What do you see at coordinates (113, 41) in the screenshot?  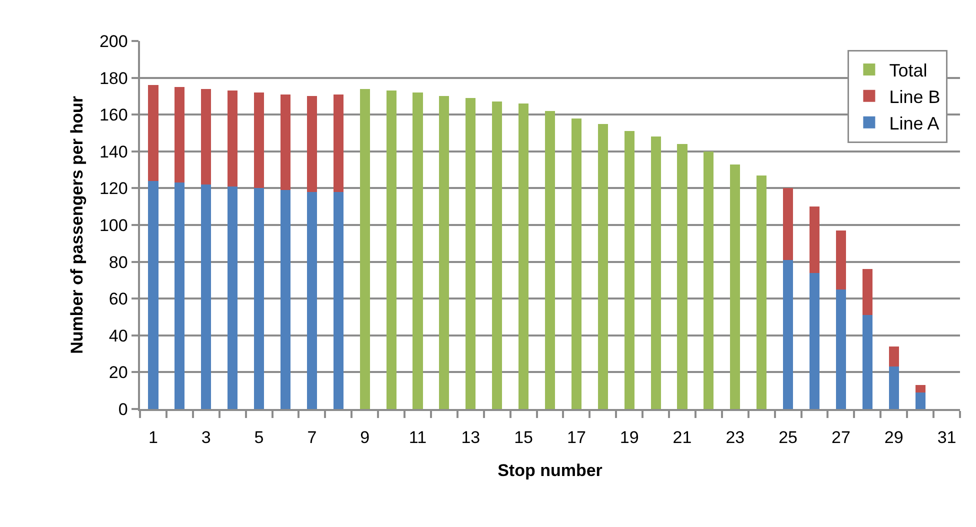 I see `y-tick-label: 200` at bounding box center [113, 41].